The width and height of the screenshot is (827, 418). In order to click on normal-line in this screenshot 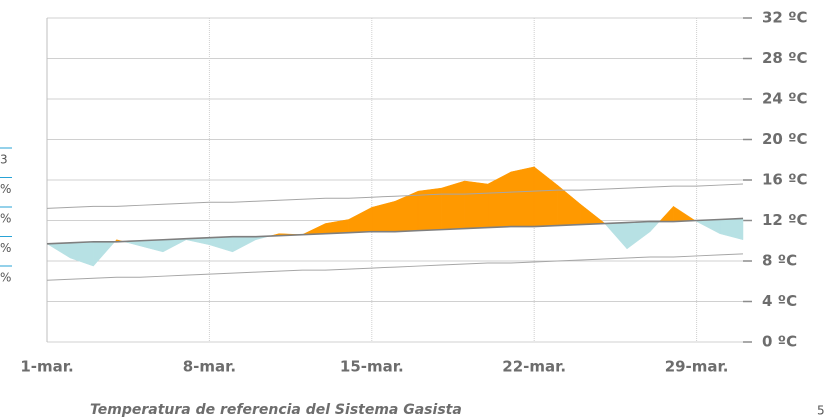, I will do `click(395, 231)`.